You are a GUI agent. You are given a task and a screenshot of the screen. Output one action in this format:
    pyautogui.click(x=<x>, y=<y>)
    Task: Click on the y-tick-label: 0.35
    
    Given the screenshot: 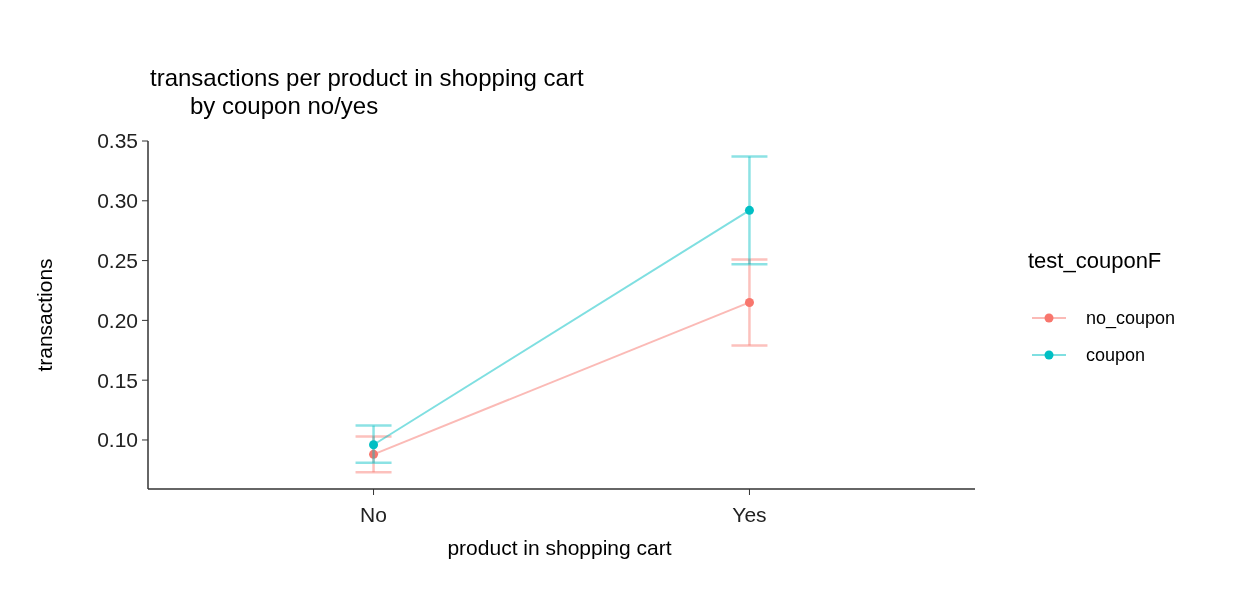 What is the action you would take?
    pyautogui.click(x=117, y=141)
    